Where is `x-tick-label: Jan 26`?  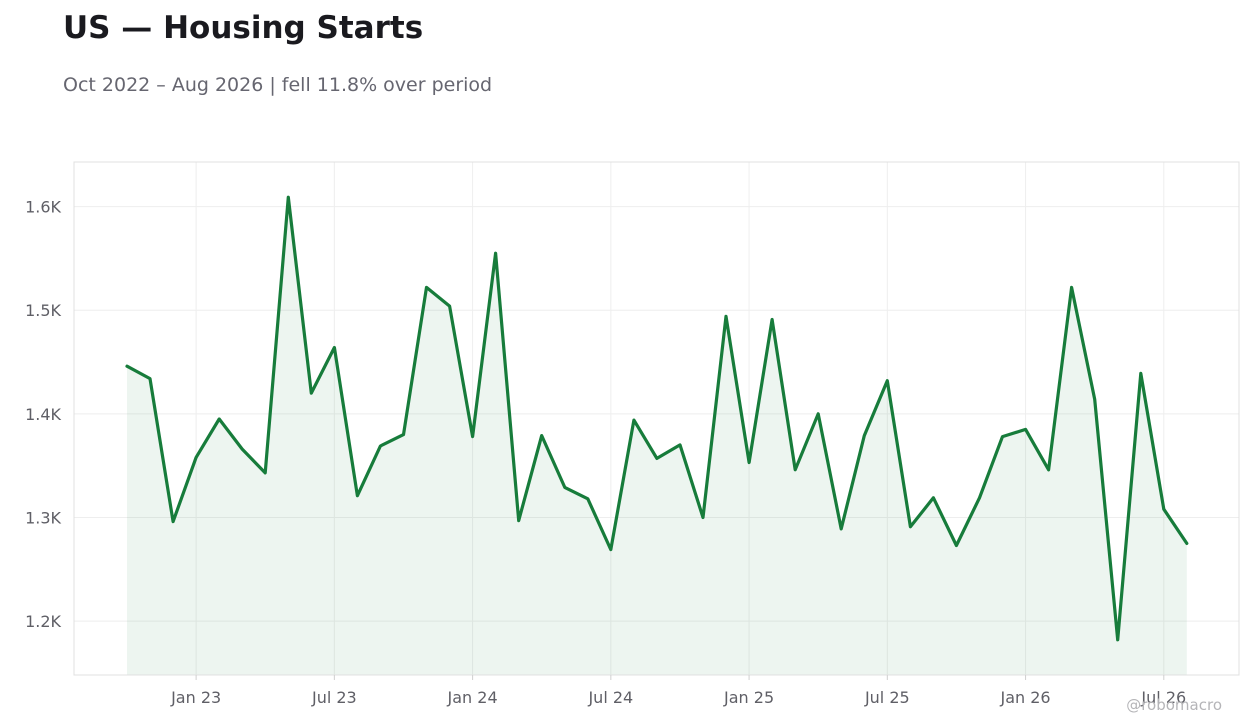
x-tick-label: Jan 26 is located at coordinates (1025, 697).